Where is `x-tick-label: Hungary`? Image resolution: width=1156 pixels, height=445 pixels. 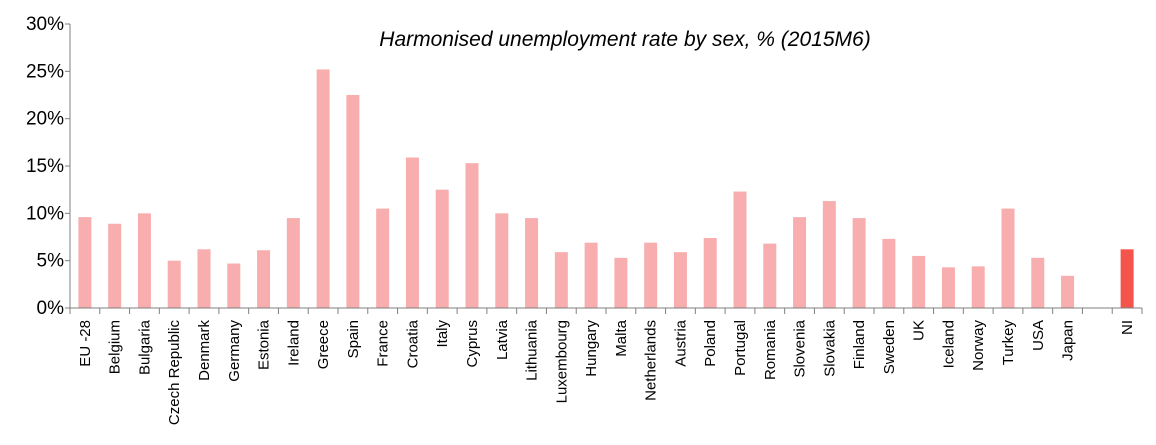
x-tick-label: Hungary is located at coordinates (591, 348).